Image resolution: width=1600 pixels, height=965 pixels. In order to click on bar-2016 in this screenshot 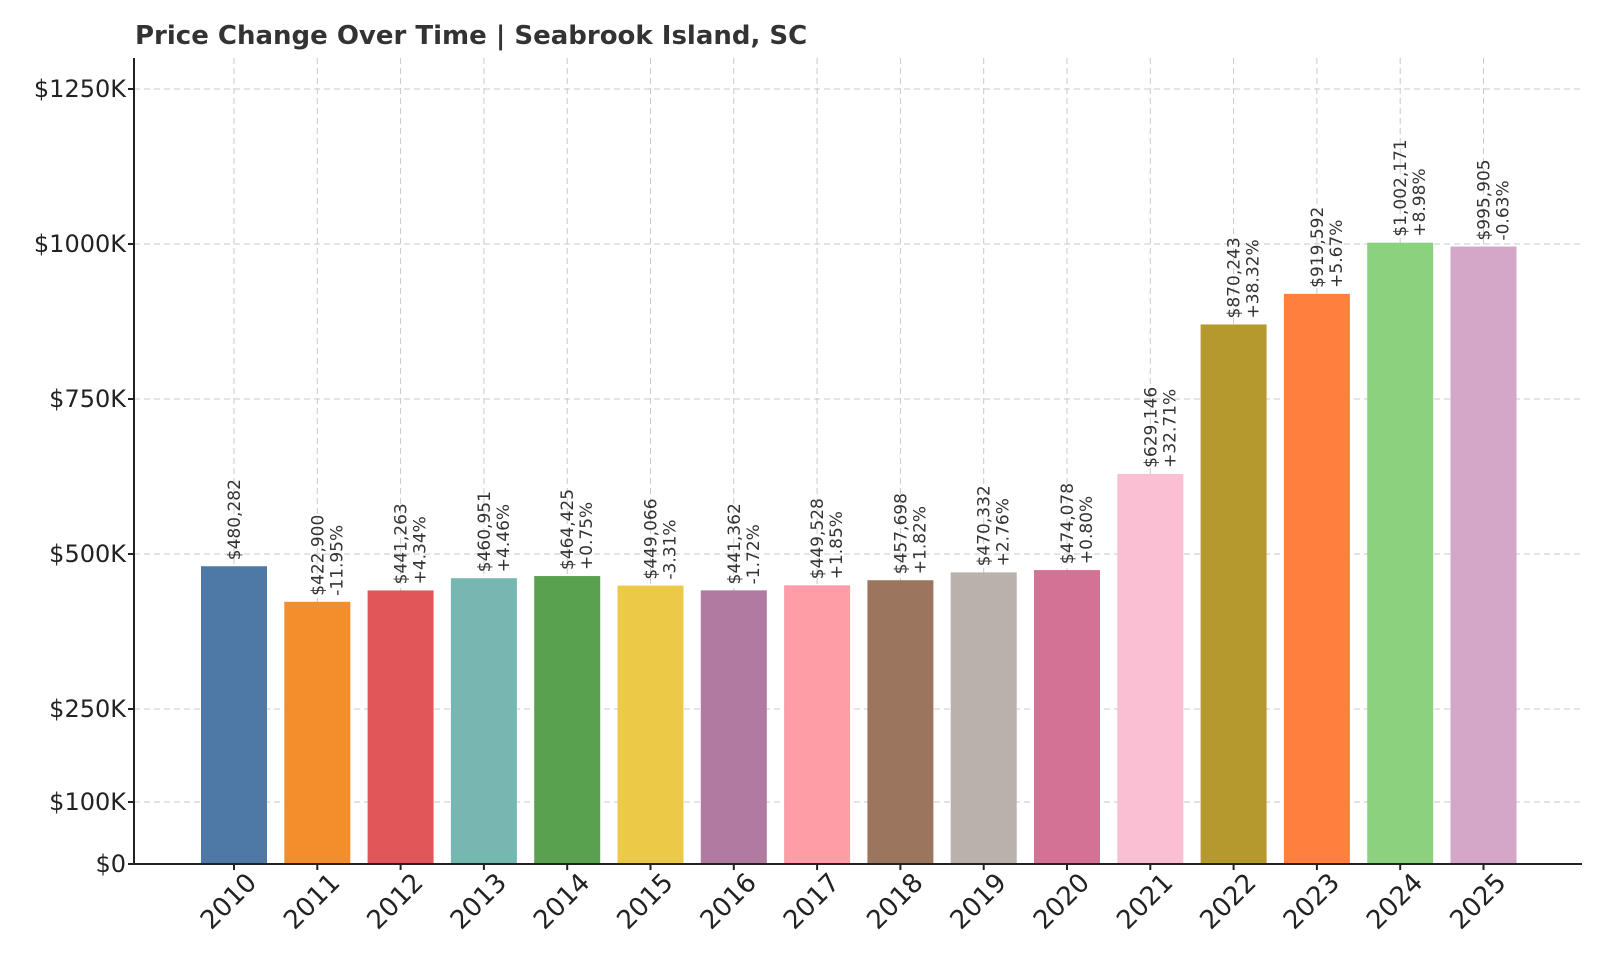, I will do `click(733, 727)`.